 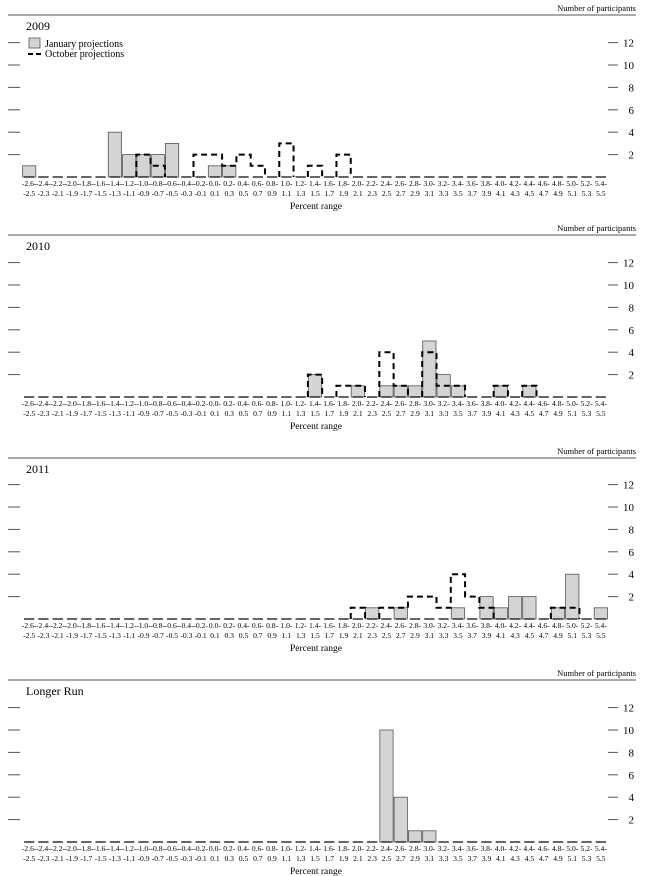 I want to click on x-tick-label-bottom: -0.3, so click(x=186, y=413).